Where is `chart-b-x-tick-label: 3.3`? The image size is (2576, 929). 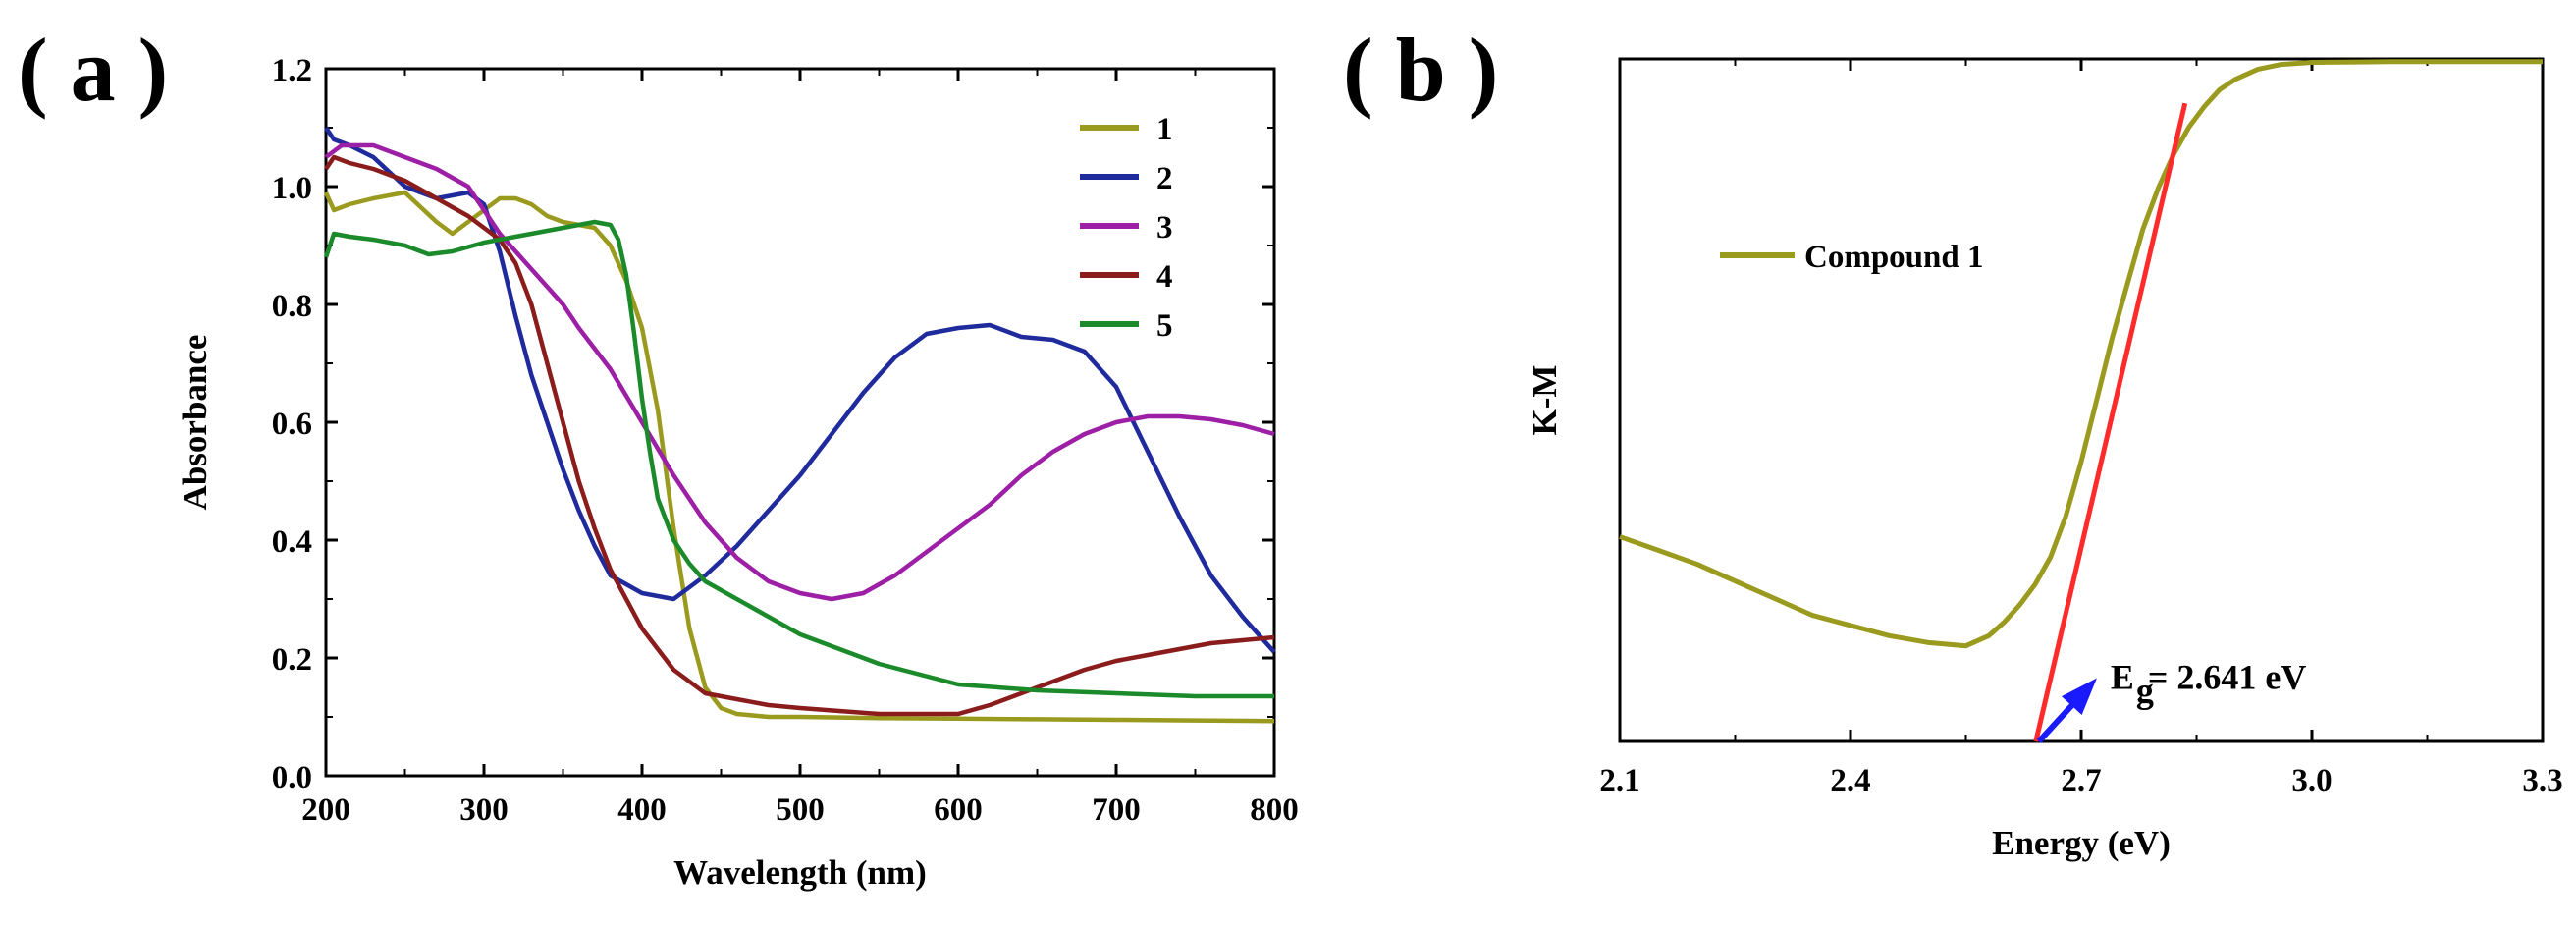 chart-b-x-tick-label: 3.3 is located at coordinates (2542, 781).